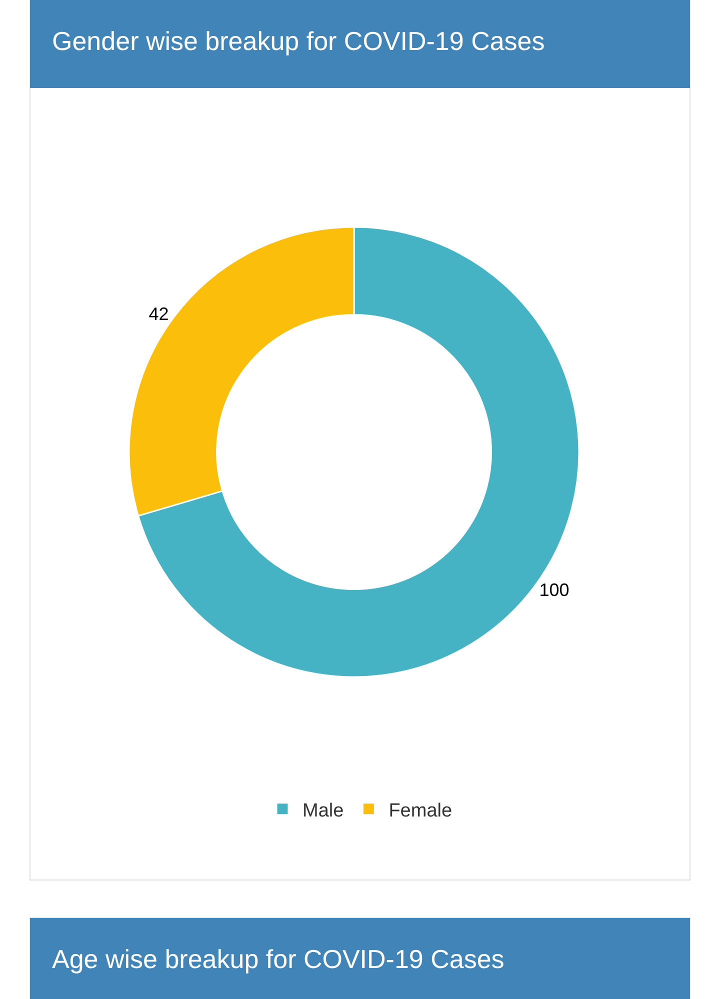 Image resolution: width=720 pixels, height=999 pixels. I want to click on text: Age wise breakup for COVID-19 Cases, so click(278, 959).